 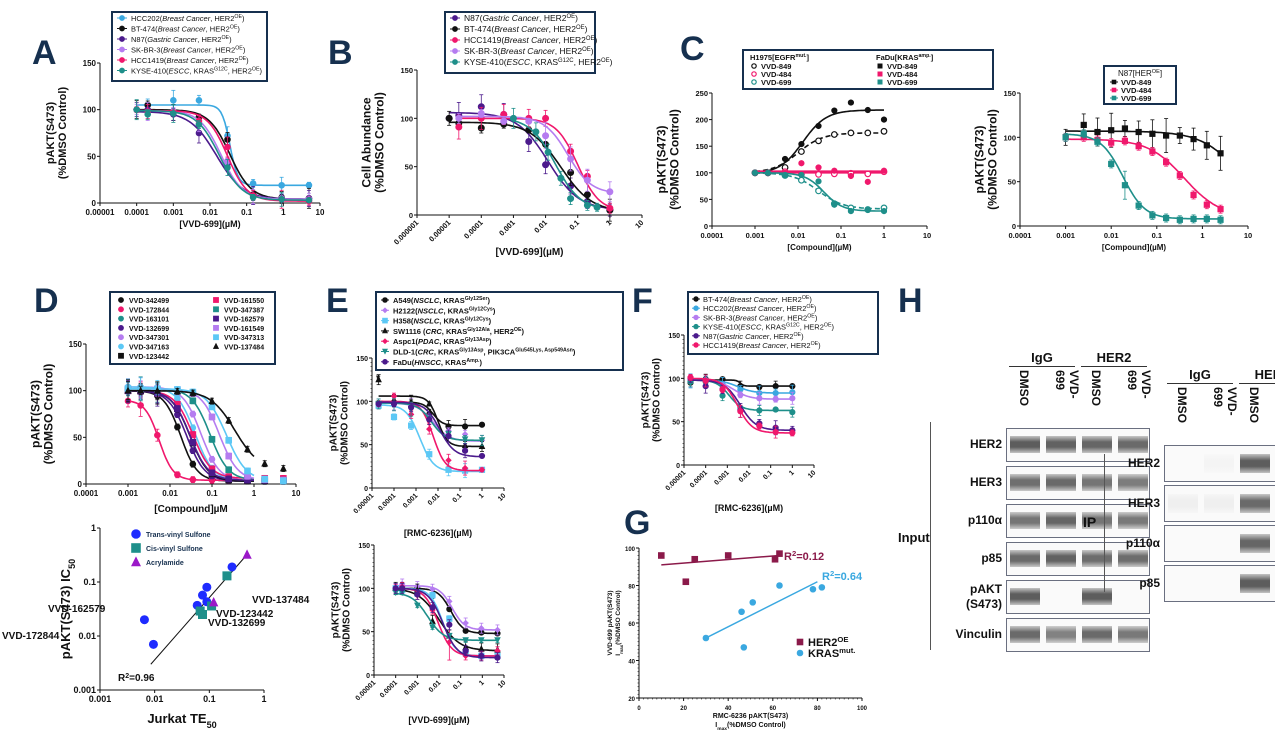 What do you see at coordinates (244, 320) in the screenshot?
I see `legend-label: VVD-162579` at bounding box center [244, 320].